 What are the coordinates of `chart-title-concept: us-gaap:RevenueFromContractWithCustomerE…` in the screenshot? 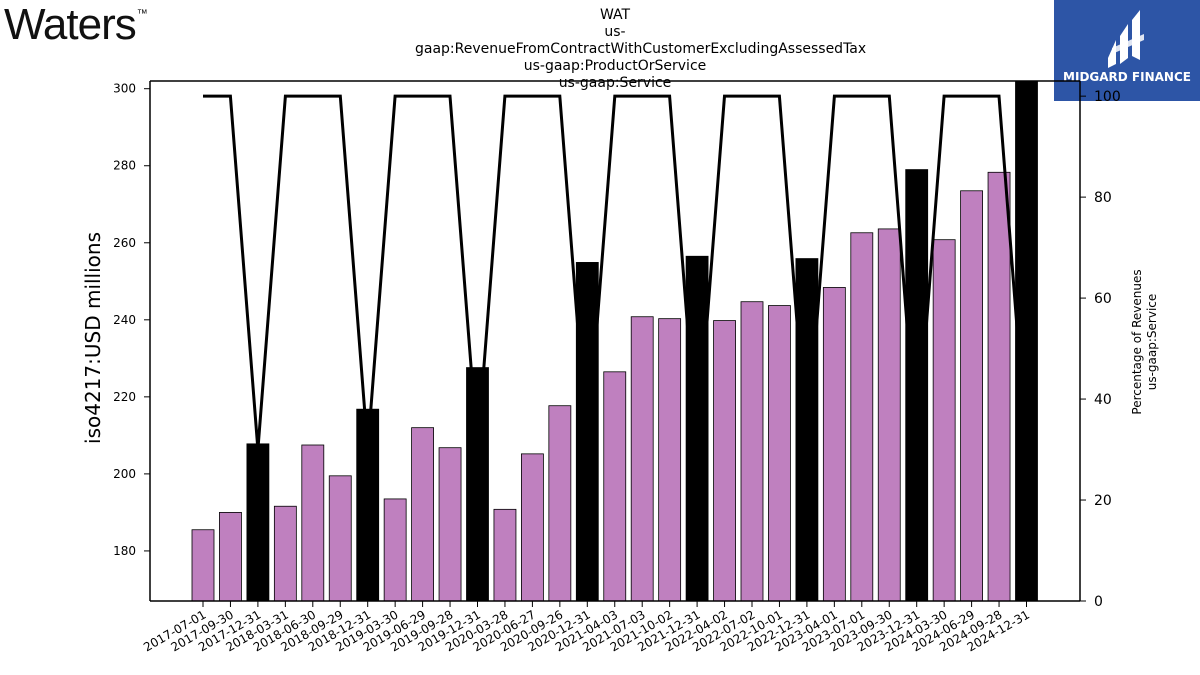 It's located at (641, 40).